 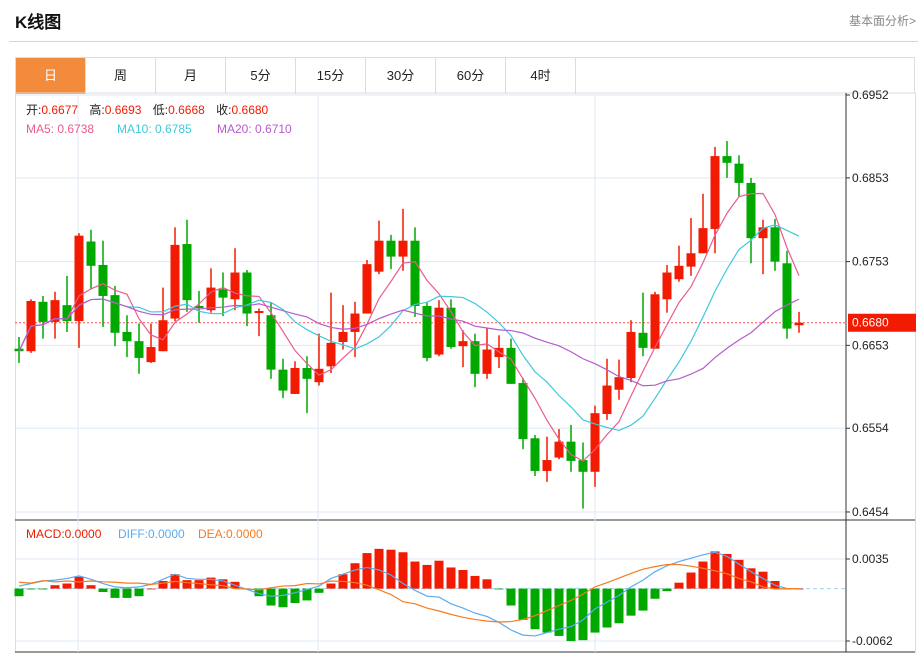 I want to click on low-value: 0.6668, so click(x=186, y=110).